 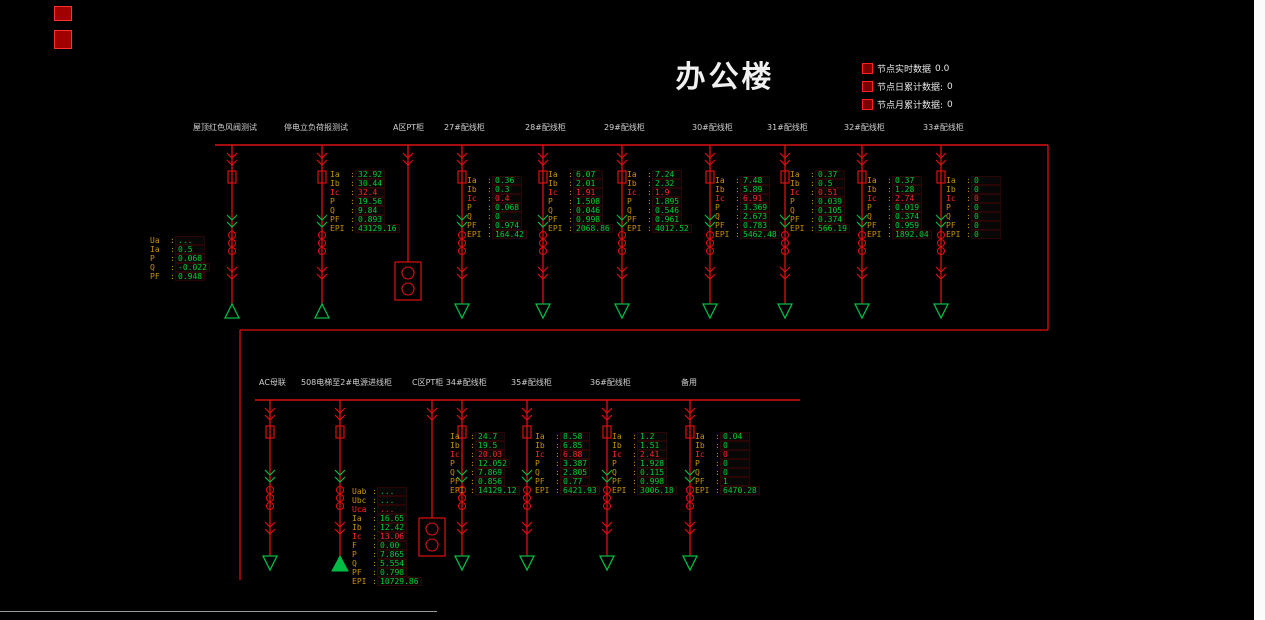 I want to click on feeder-symbol-pt-a, so click(x=408, y=223).